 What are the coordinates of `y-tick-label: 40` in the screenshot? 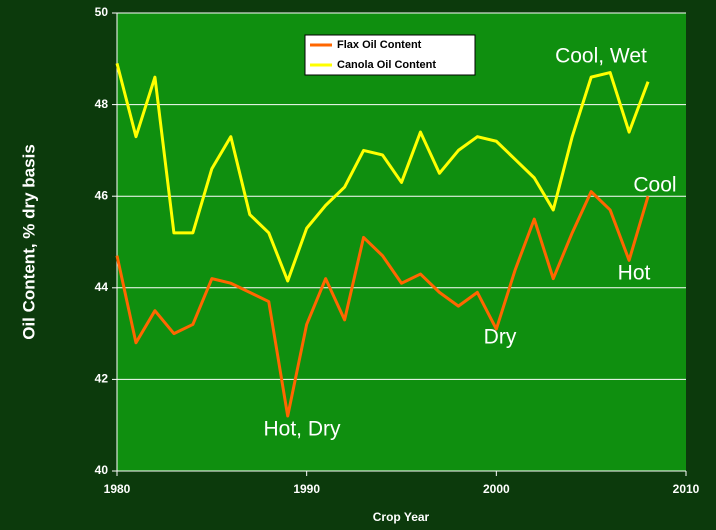 It's located at (102, 470).